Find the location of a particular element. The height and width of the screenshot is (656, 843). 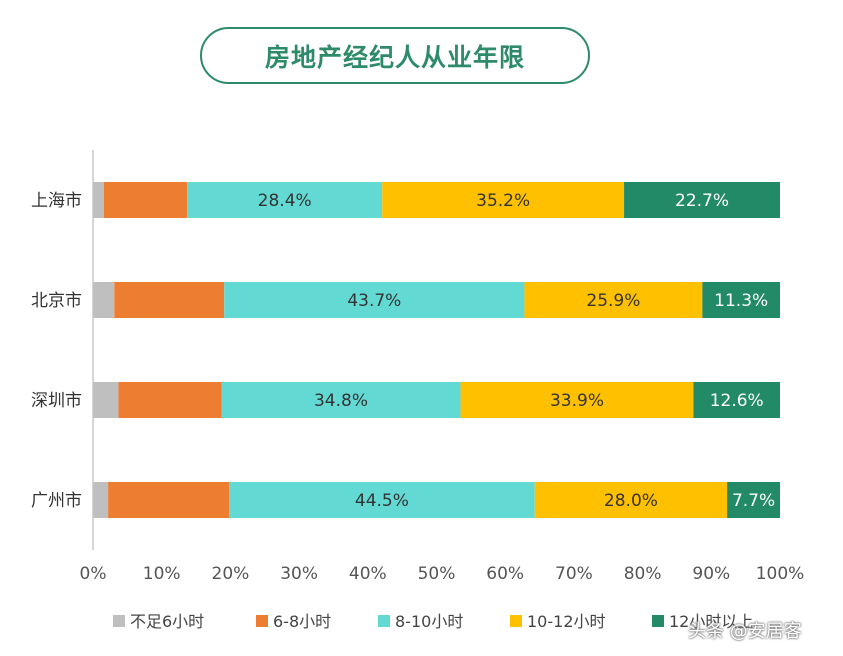

data-label: 25.9% is located at coordinates (613, 301).